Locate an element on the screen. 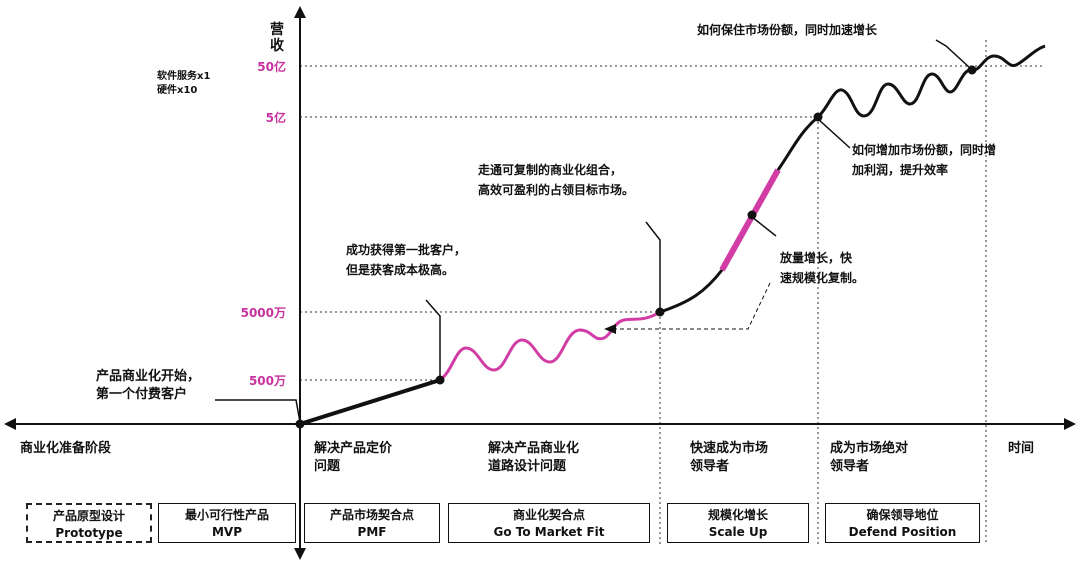 This screenshot has width=1080, height=565. milestone-mvp-en: MVP is located at coordinates (227, 532).